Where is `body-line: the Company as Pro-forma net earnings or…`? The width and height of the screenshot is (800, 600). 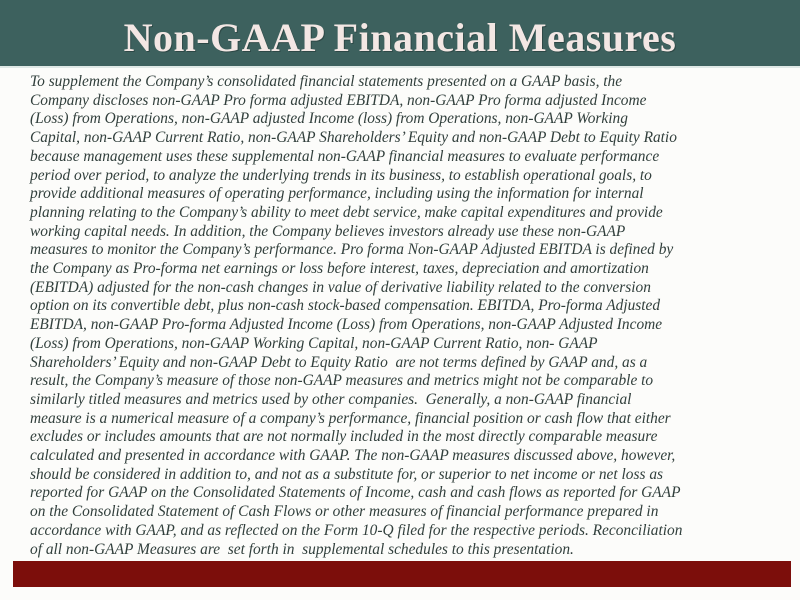 body-line: the Company as Pro-forma net earnings or… is located at coordinates (339, 269).